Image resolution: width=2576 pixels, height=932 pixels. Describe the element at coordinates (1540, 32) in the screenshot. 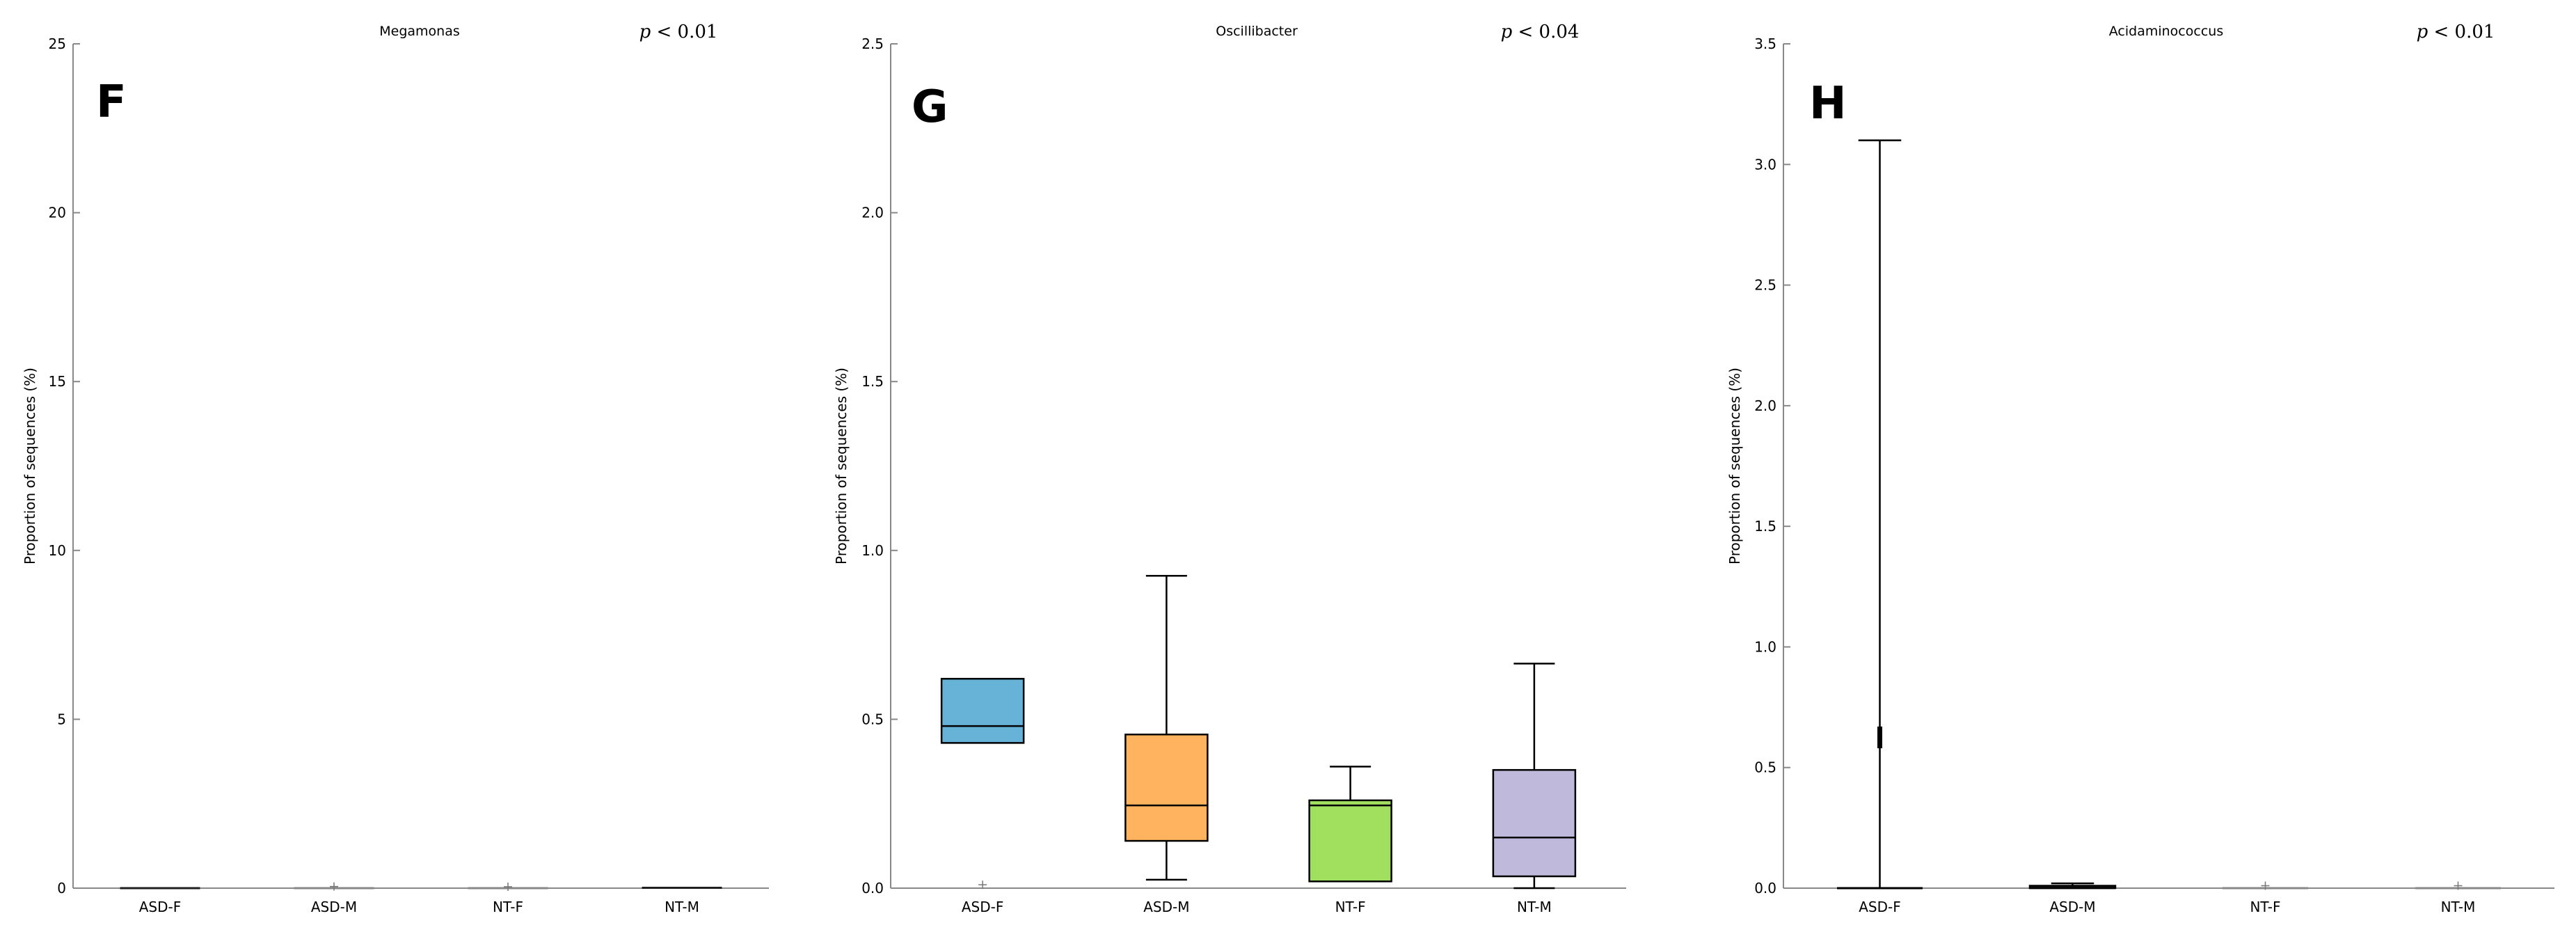

I see `p-value-label: p < 0.04` at that location.